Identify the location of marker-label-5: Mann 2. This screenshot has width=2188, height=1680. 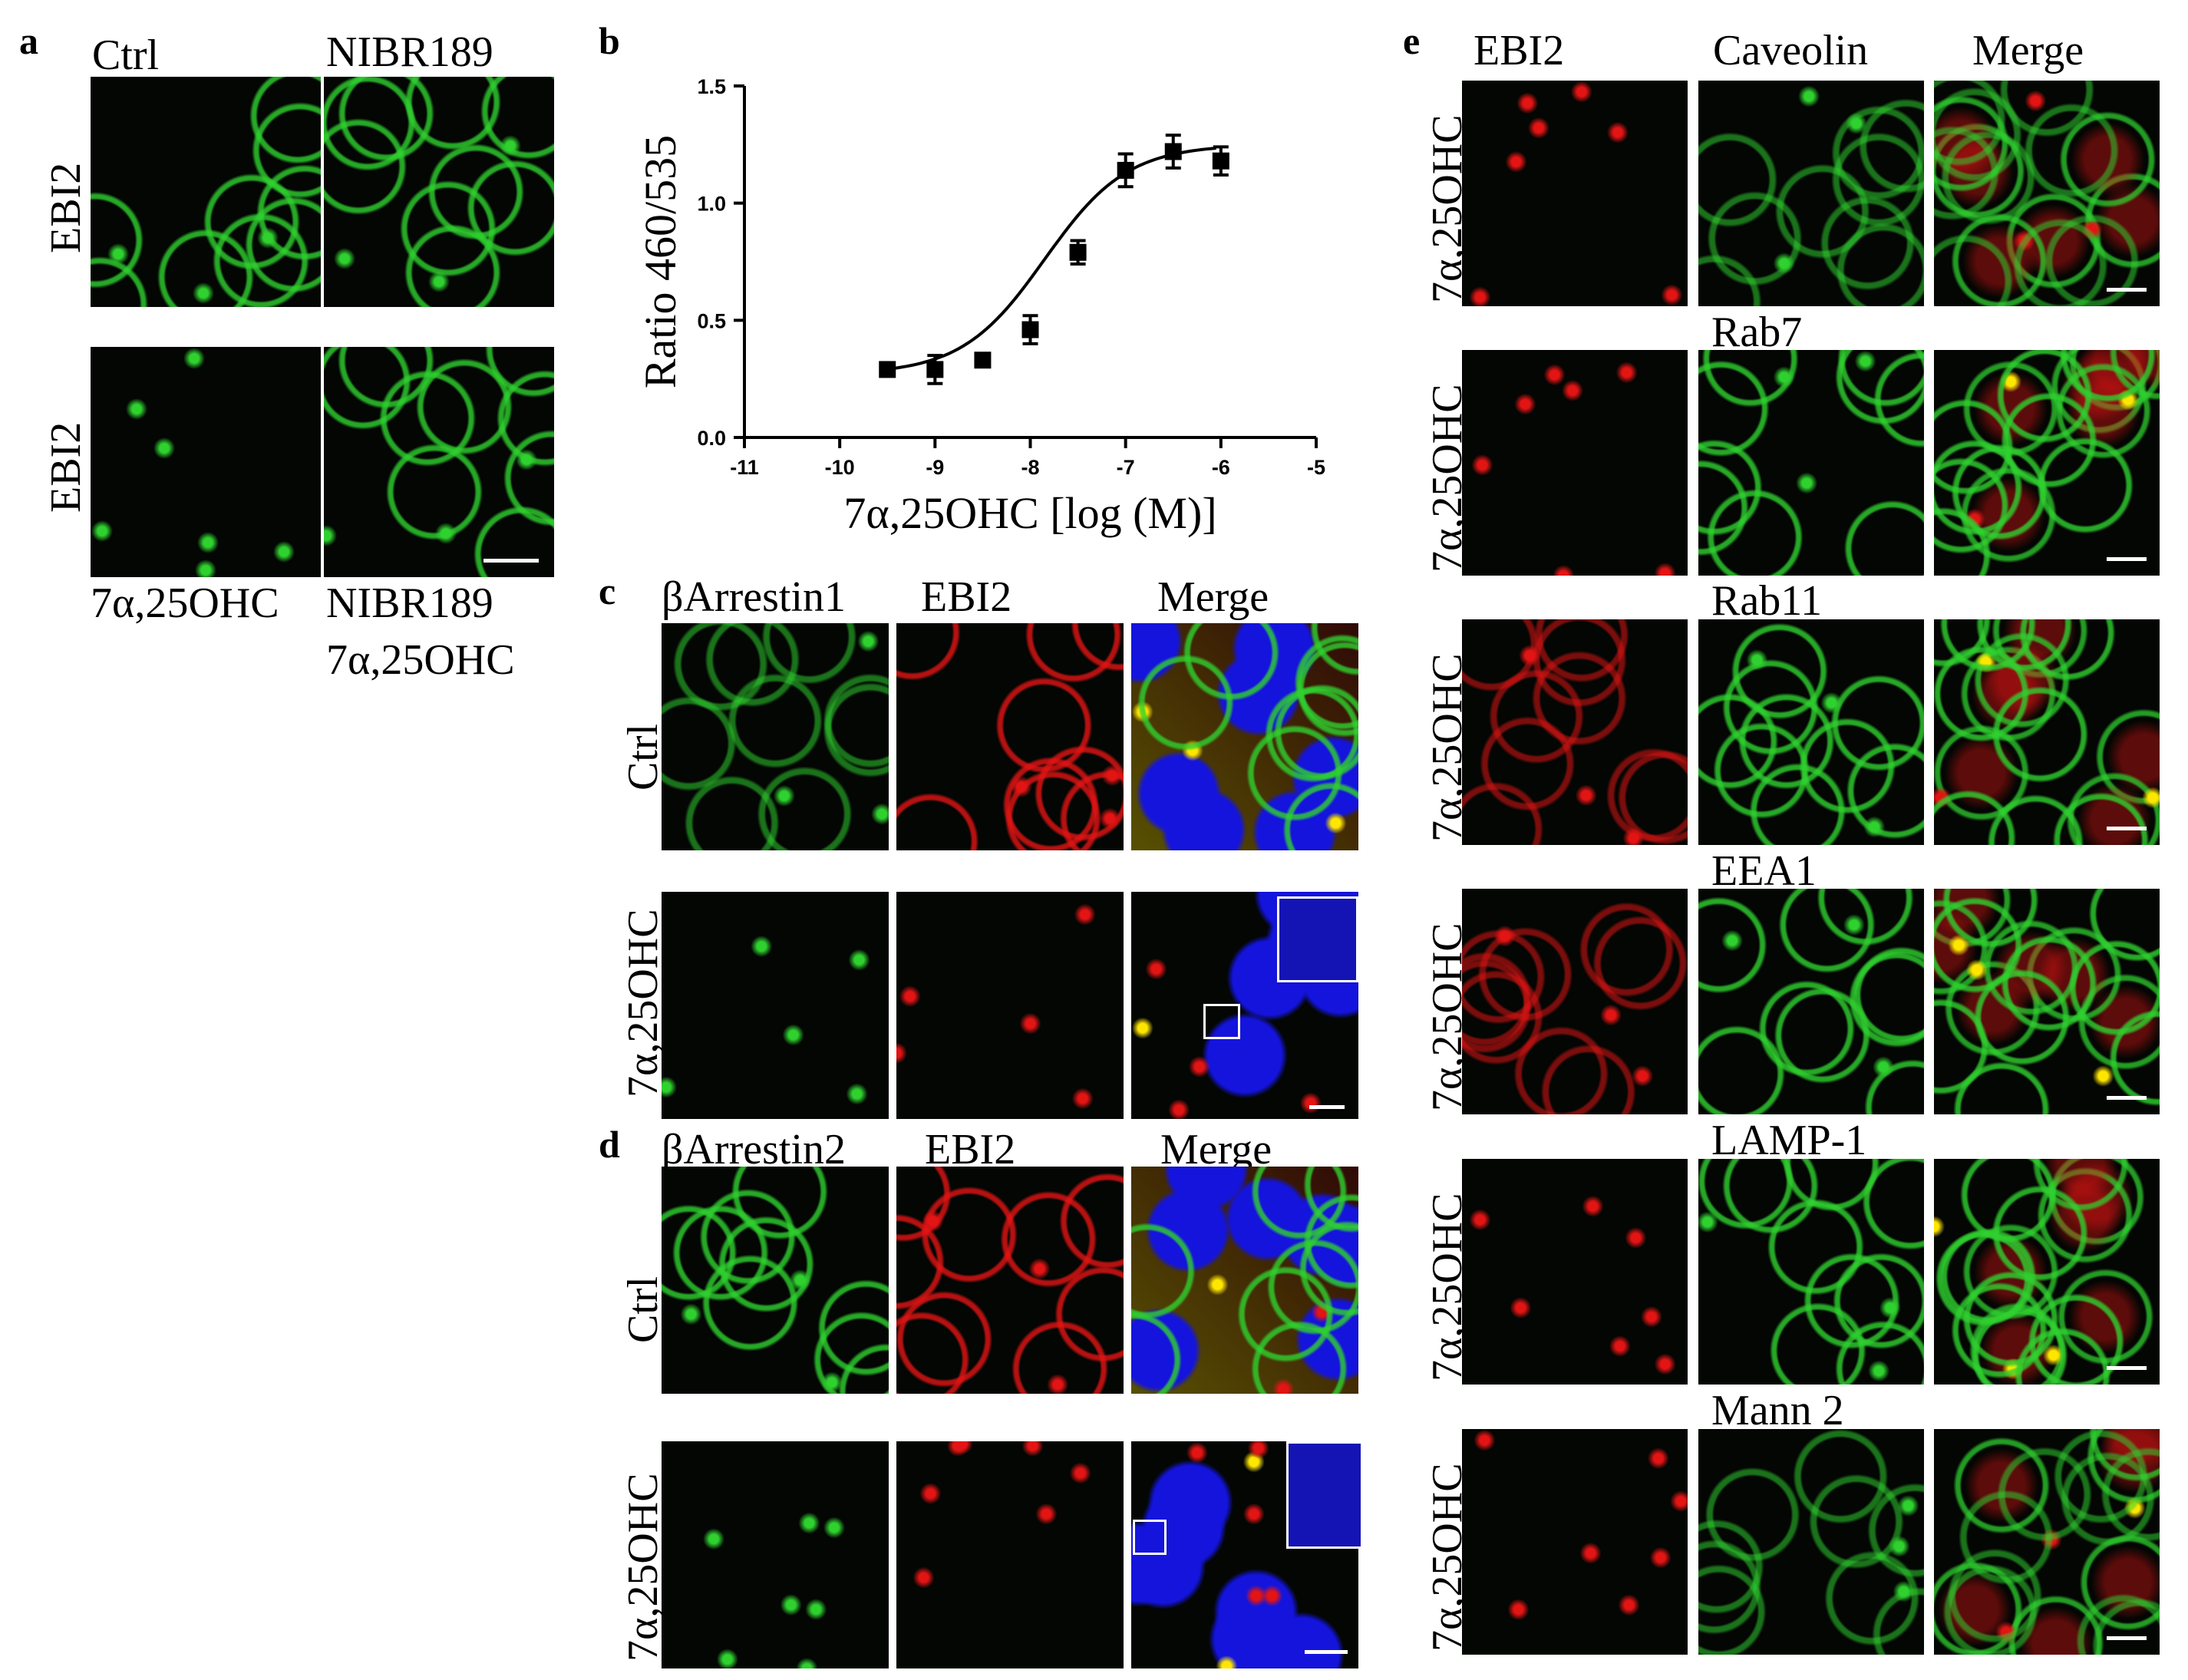
(1777, 1410).